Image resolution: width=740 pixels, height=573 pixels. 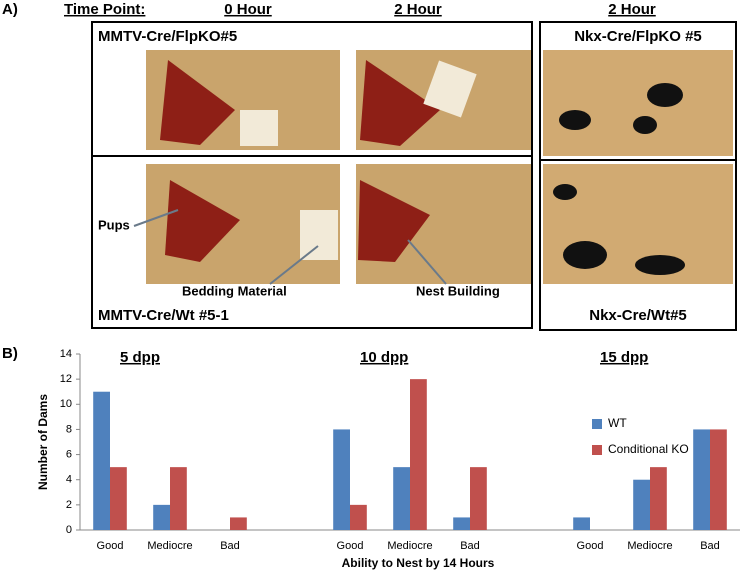 I want to click on y-tick-label: 14, so click(x=66, y=354).